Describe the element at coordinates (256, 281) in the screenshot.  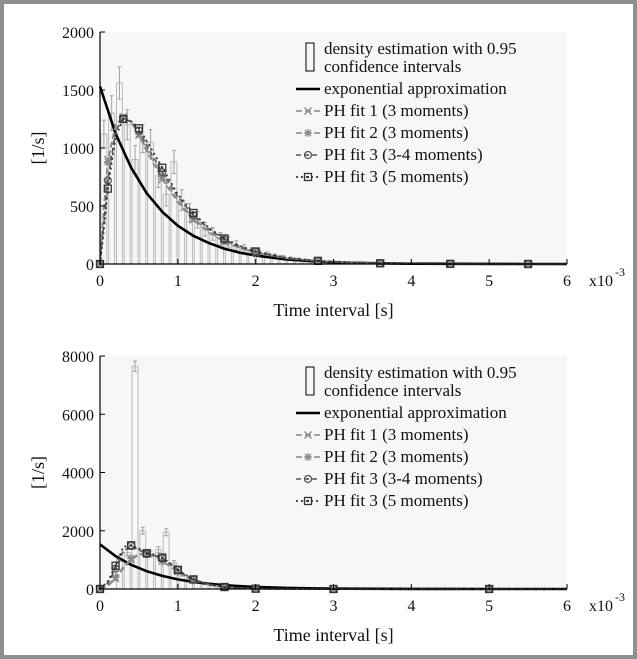
I see `x-tick-label: 2` at that location.